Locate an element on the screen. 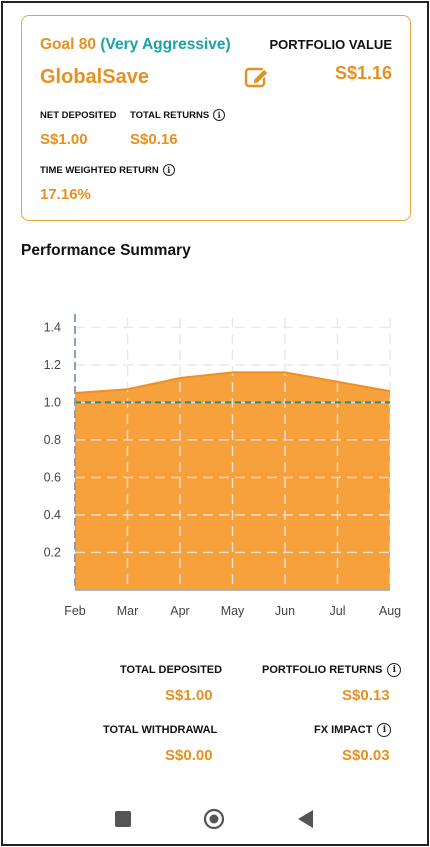  y-tick-label: 0.2 is located at coordinates (52, 552).